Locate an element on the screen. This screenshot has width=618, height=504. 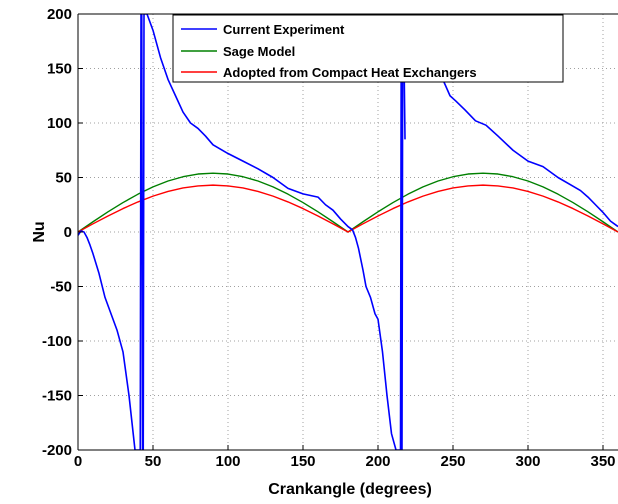
legend-label-compact-heat-exchangers: Adopted from Compact Heat Exchangers is located at coordinates (350, 72).